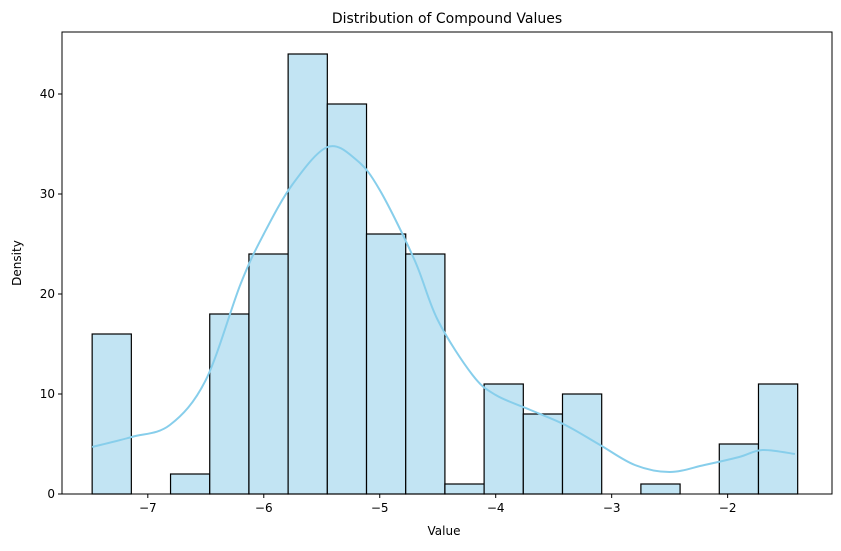  Describe the element at coordinates (47, 294) in the screenshot. I see `y-tick-label: 20` at that location.